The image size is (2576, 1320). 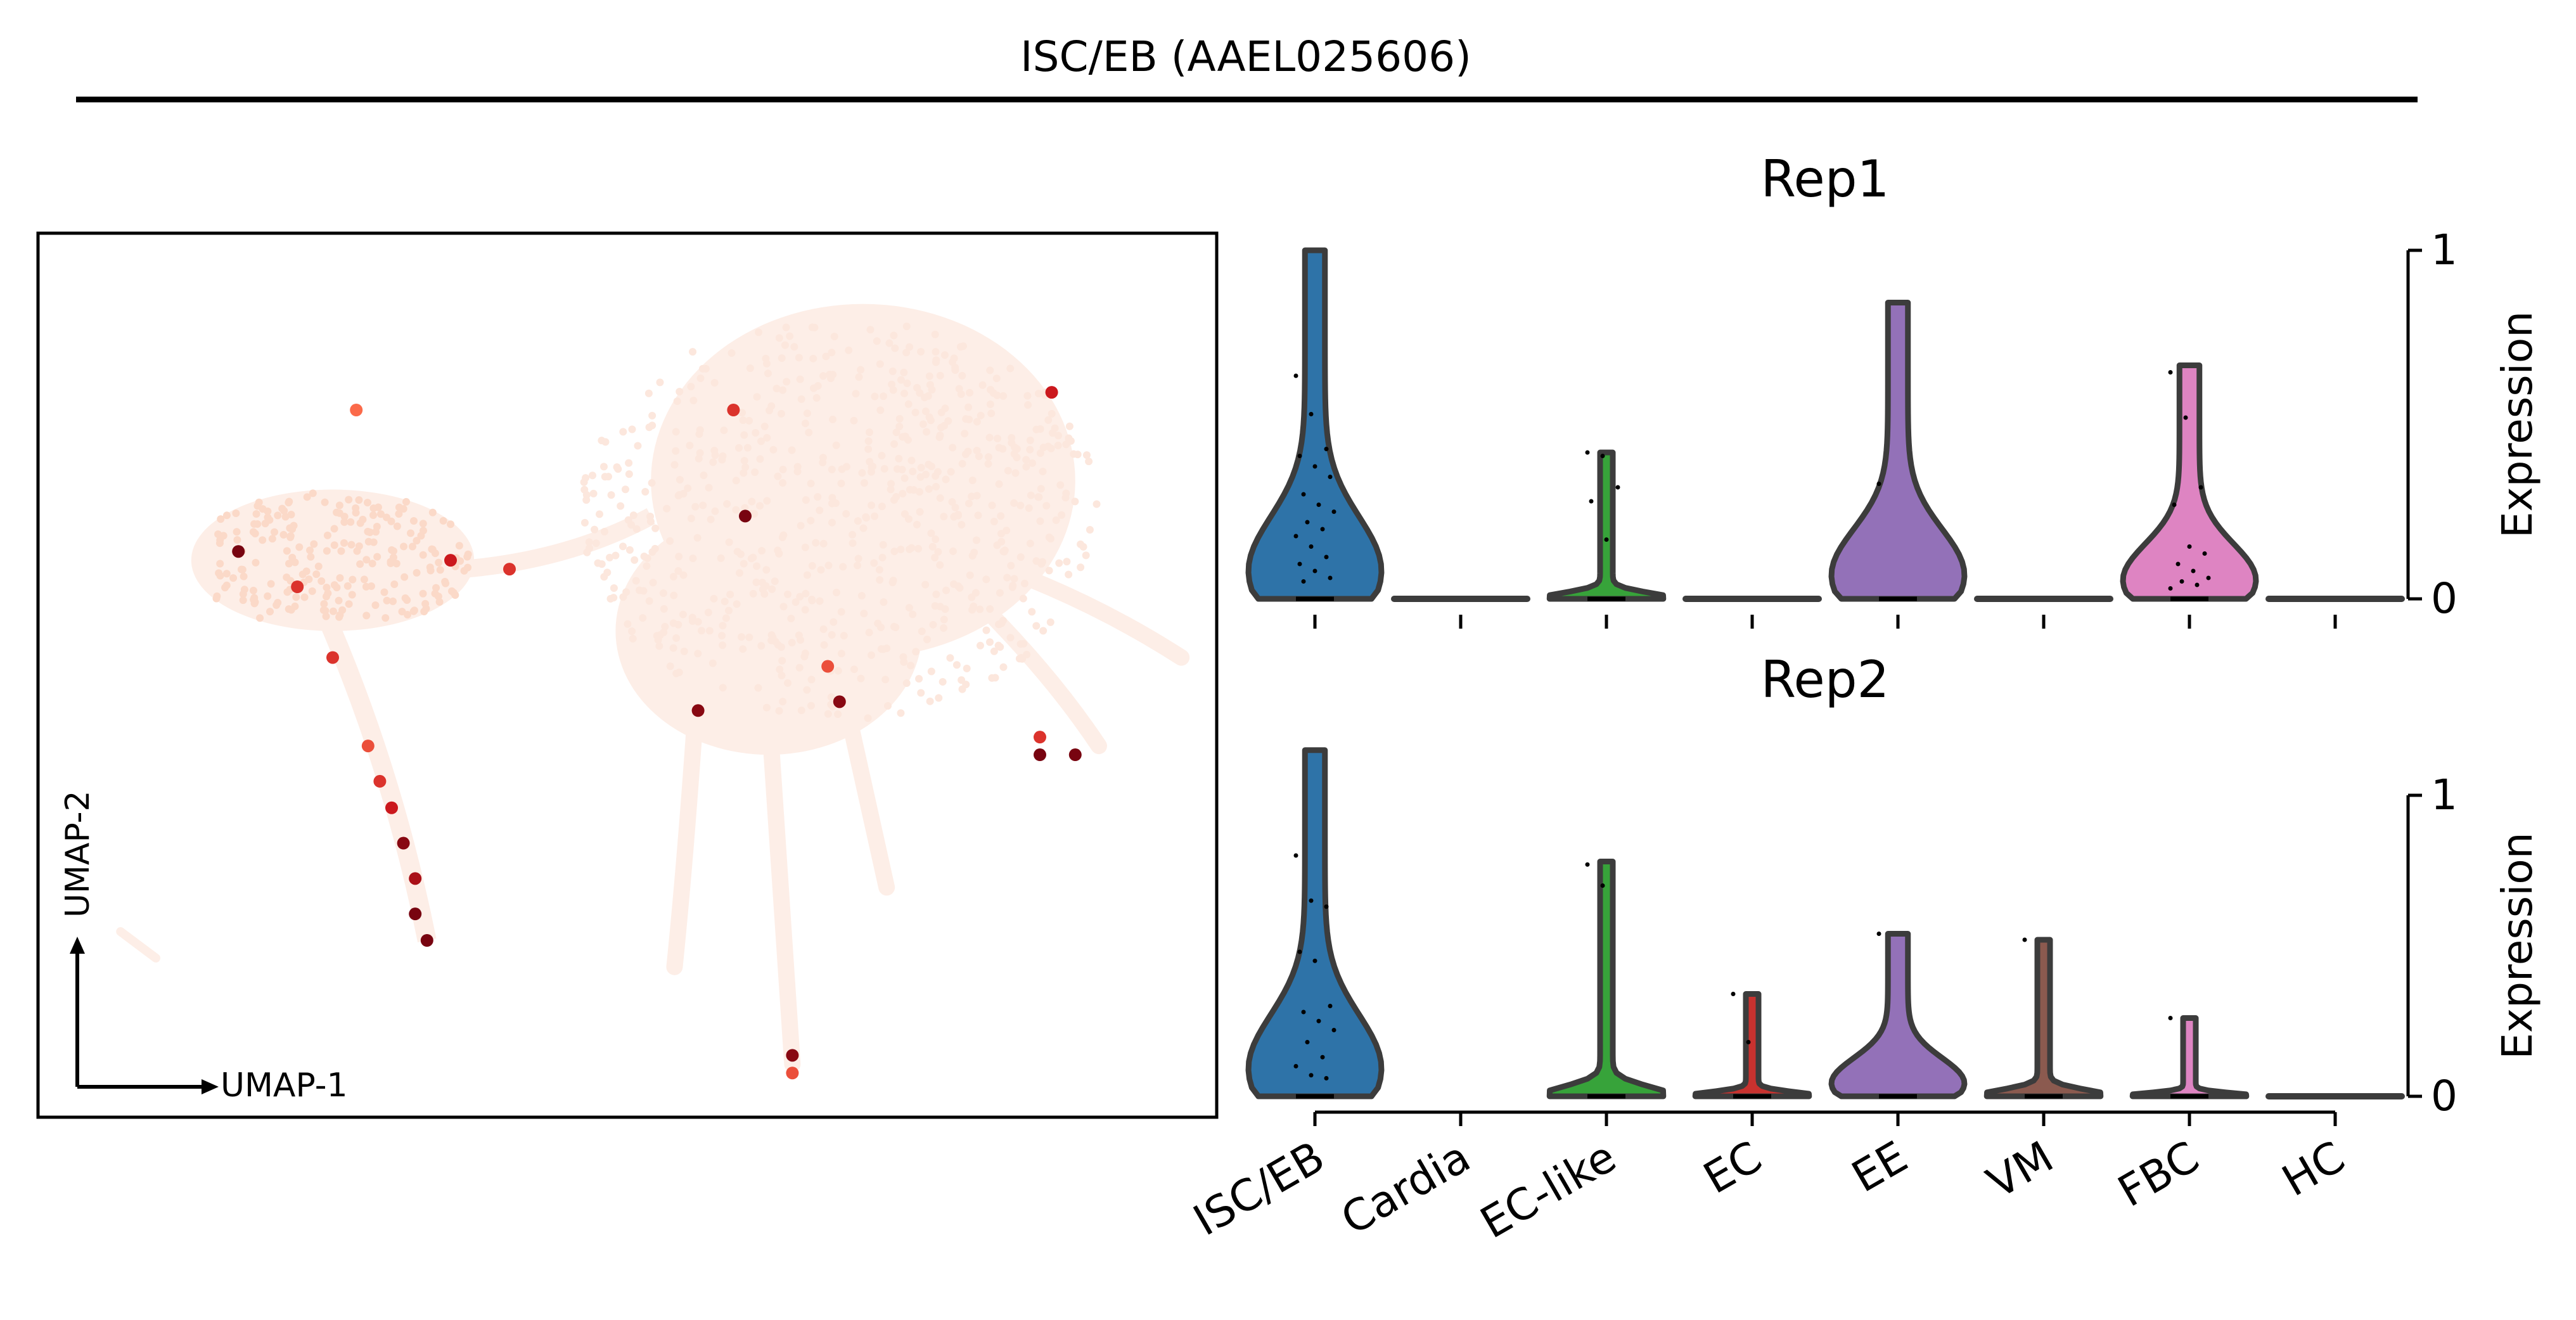 I want to click on x-tick-label: HC, so click(x=2314, y=1169).